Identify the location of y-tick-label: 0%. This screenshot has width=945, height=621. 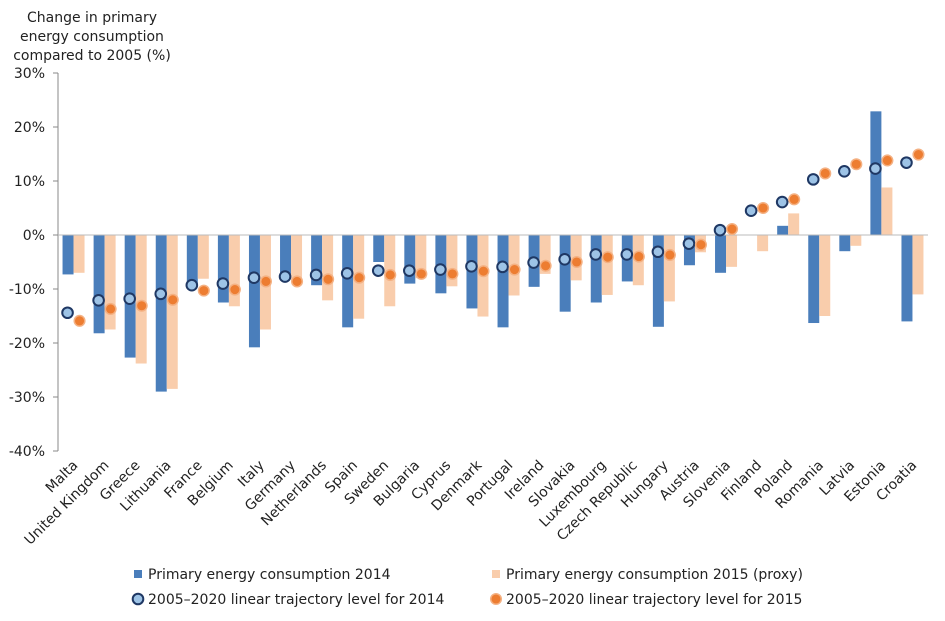
(34, 236).